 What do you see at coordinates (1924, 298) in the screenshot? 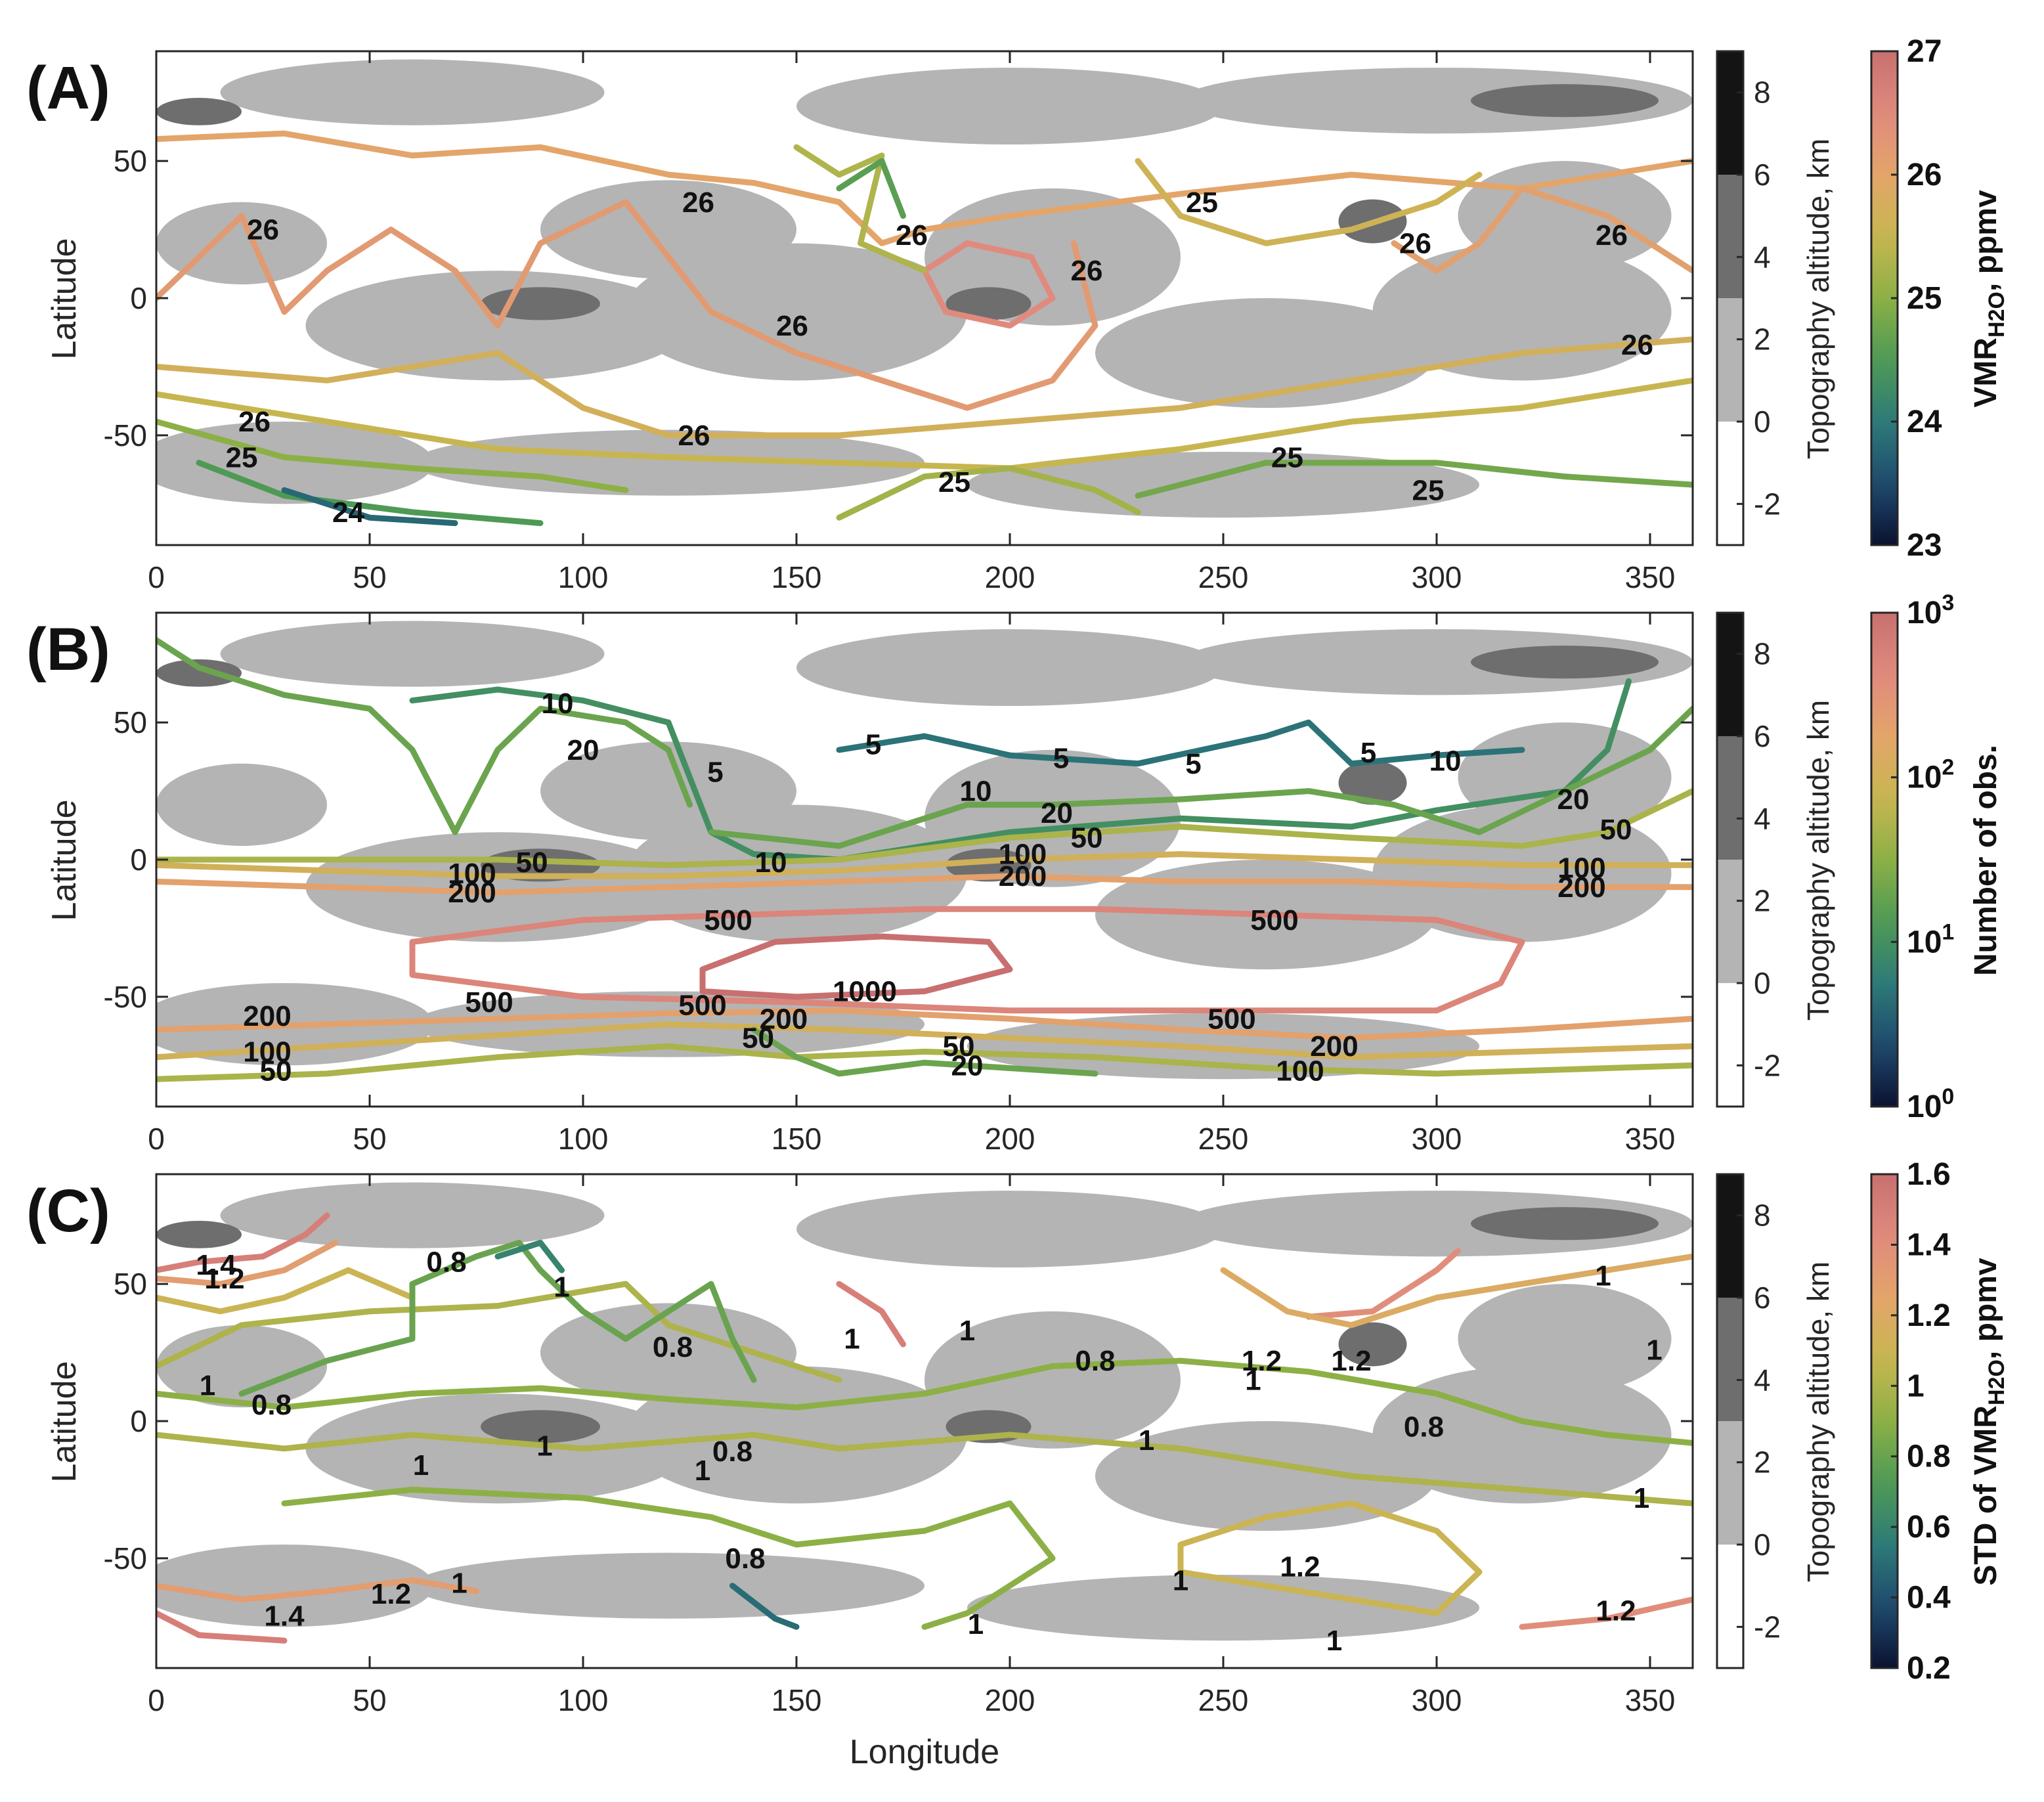
I see `value-colorbar-tick-label: 25` at bounding box center [1924, 298].